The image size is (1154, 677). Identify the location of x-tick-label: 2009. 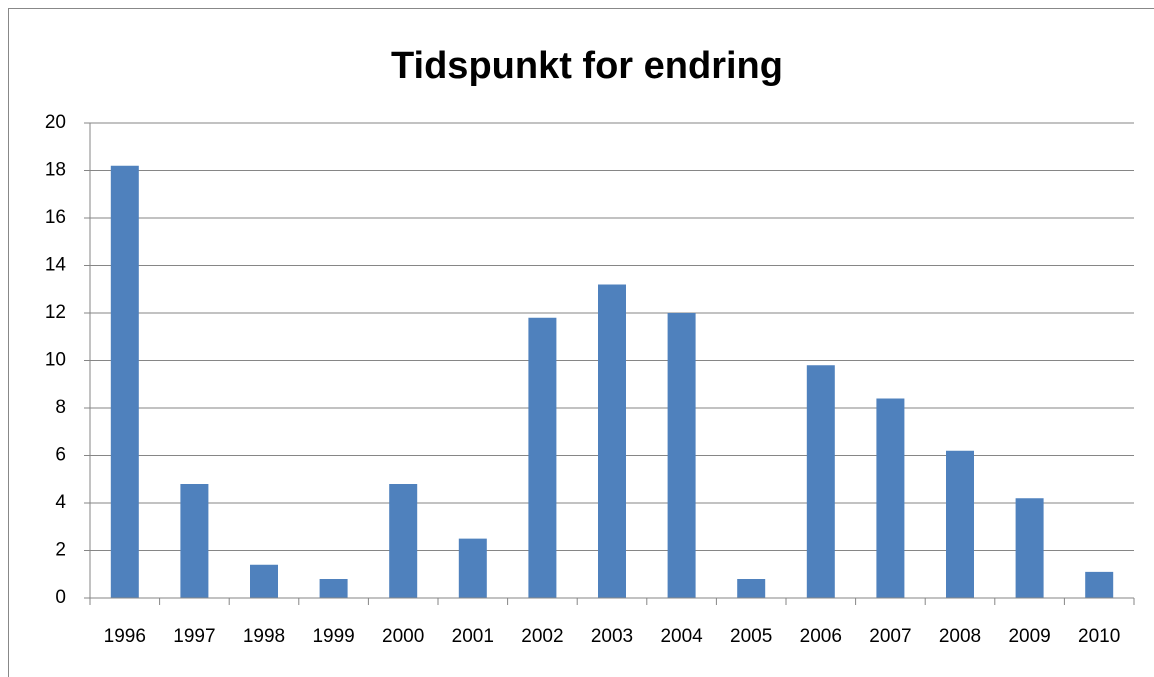
(1029, 636).